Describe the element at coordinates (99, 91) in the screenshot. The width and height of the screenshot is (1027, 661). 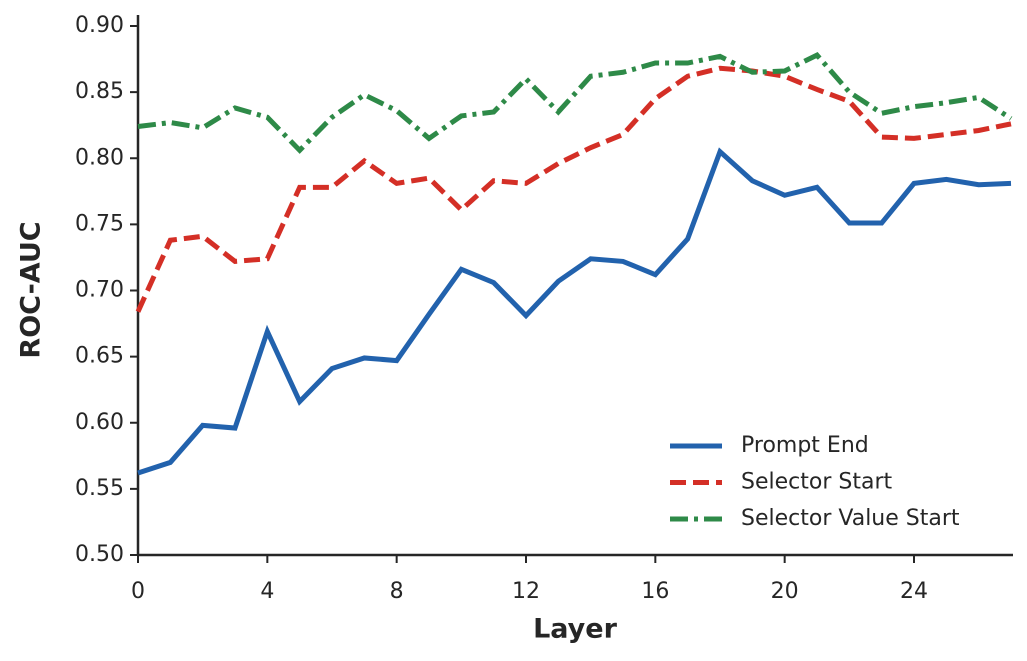
I see `y-tick-label: 0.85` at that location.